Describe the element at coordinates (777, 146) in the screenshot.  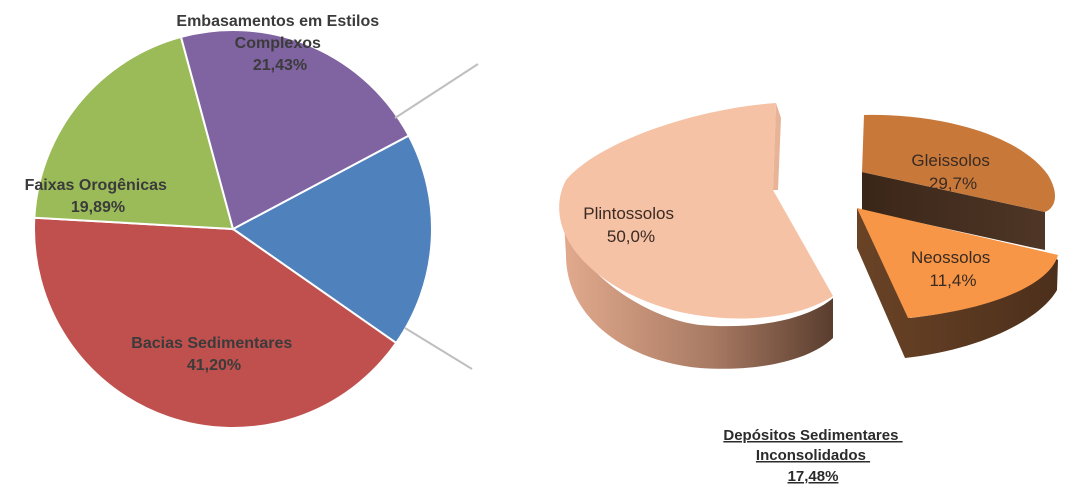
I see `slice-cut-plintossolos` at that location.